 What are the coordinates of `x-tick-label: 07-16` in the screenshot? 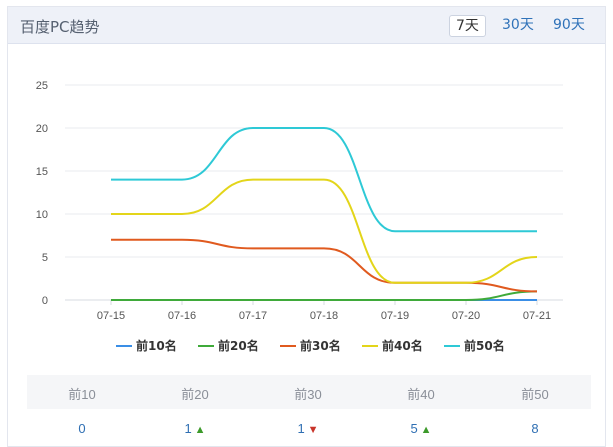 It's located at (182, 316).